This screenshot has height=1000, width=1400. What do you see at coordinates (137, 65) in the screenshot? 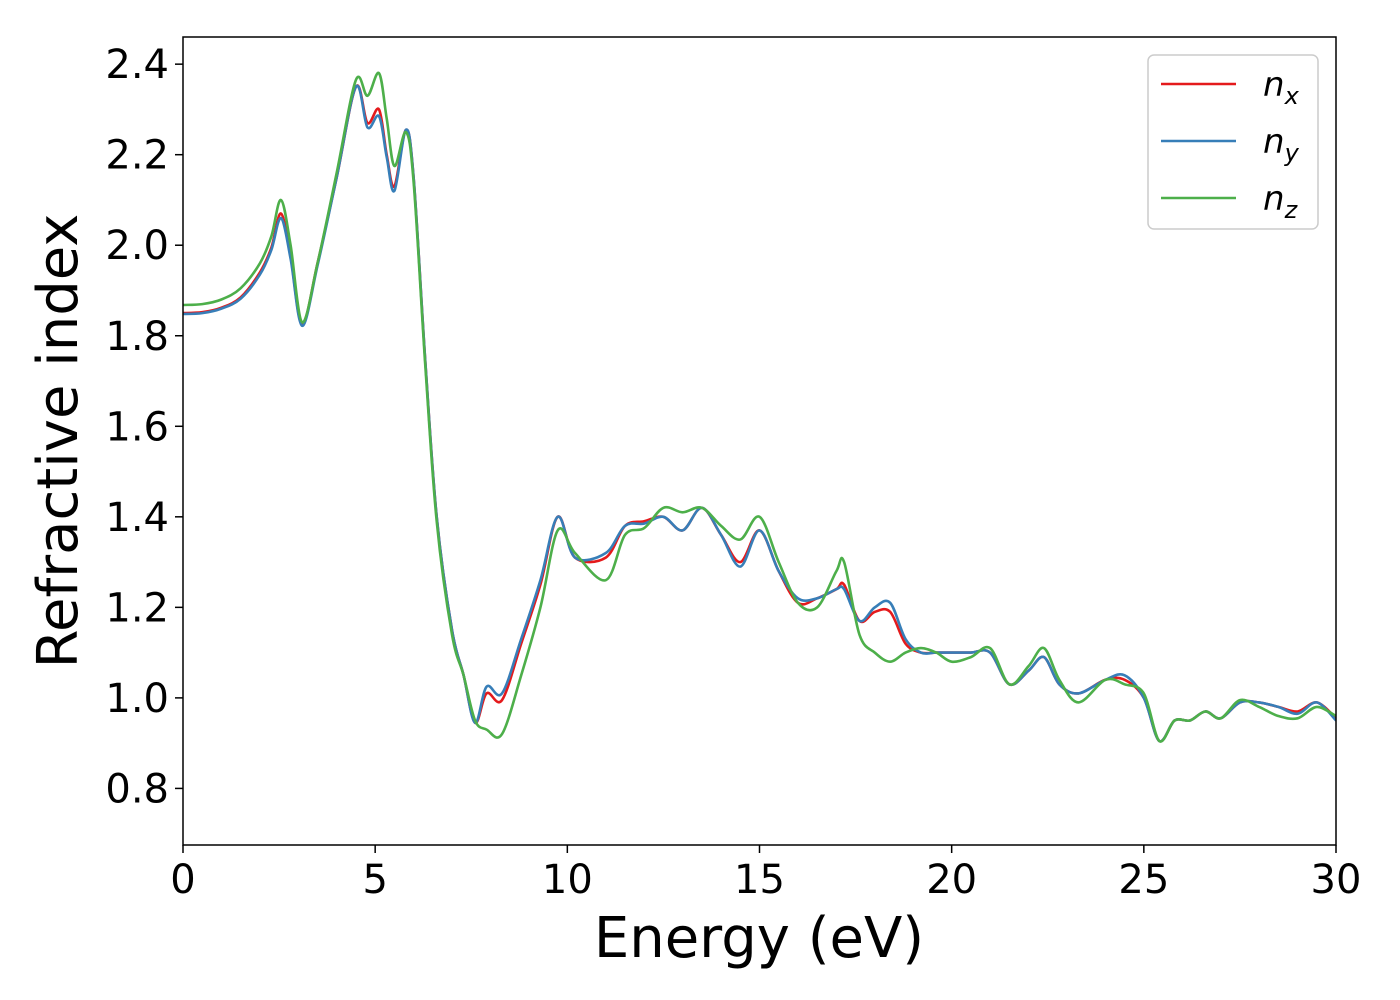
I see `y-tick-label: 2.4` at bounding box center [137, 65].